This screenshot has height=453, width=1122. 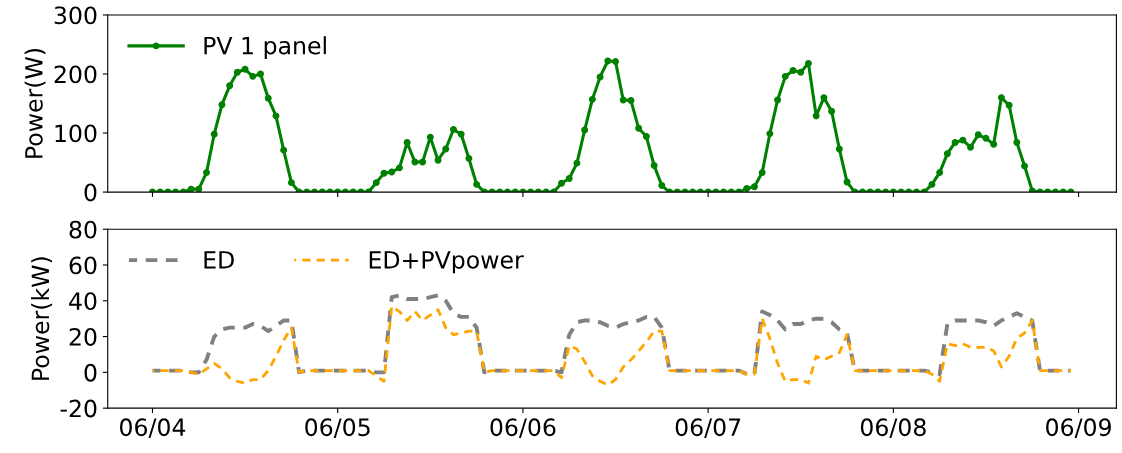 What do you see at coordinates (1078, 428) in the screenshot?
I see `x-tick-label: 06/09` at bounding box center [1078, 428].